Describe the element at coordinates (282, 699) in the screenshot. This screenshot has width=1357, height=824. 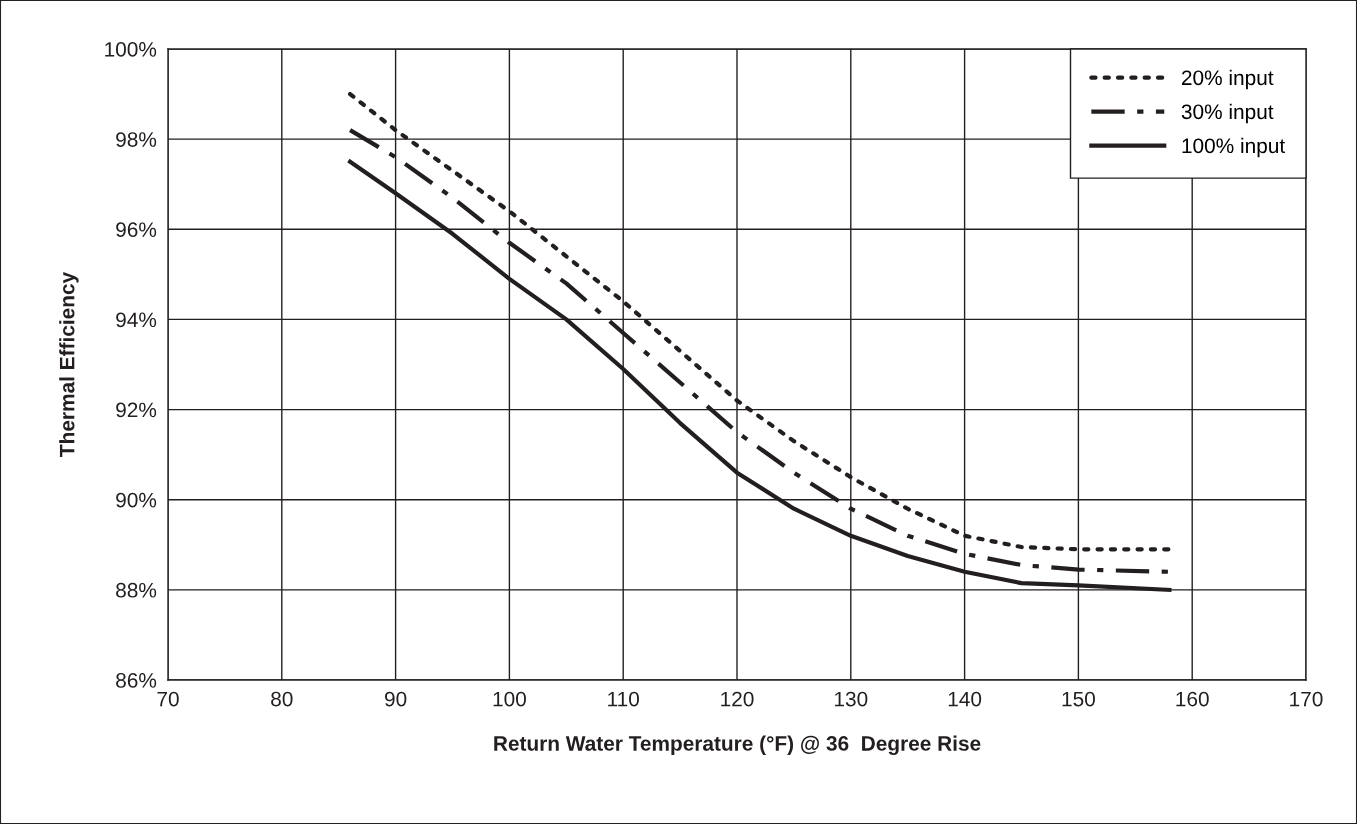
I see `x-tick-label: 80` at that location.